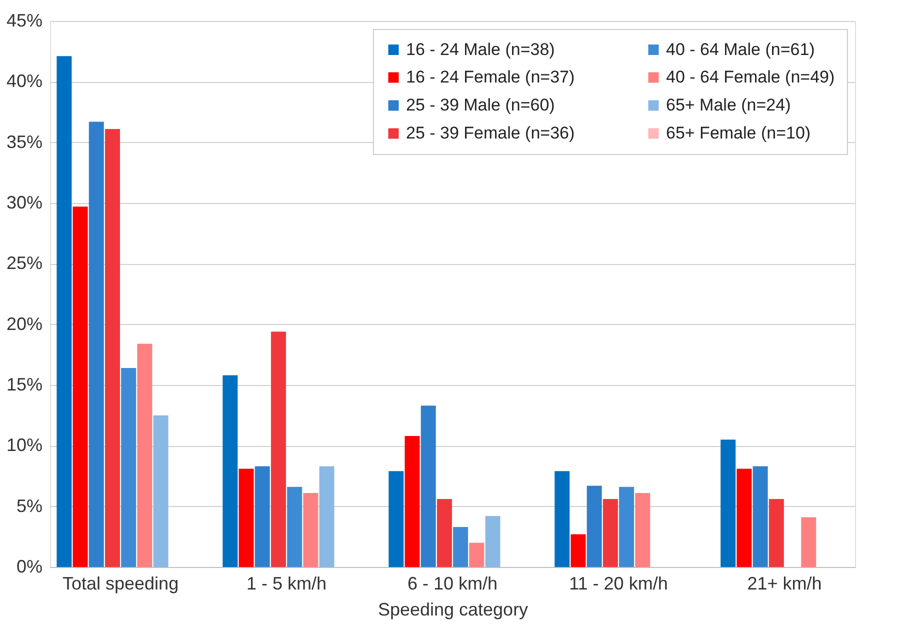 The height and width of the screenshot is (637, 904). I want to click on x-axis-title: Speeding category, so click(453, 610).